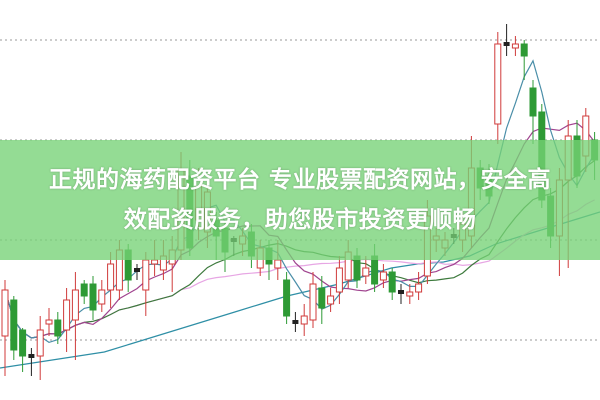 This screenshot has height=400, width=600. What do you see at coordinates (299, 180) in the screenshot?
I see `headline-line-1: 正规的海药配资平台 专业股票配资网站，安全高` at bounding box center [299, 180].